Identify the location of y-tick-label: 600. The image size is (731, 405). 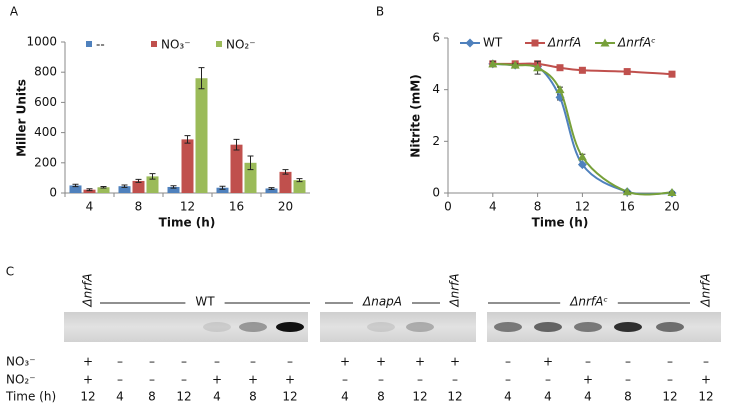
(45, 102).